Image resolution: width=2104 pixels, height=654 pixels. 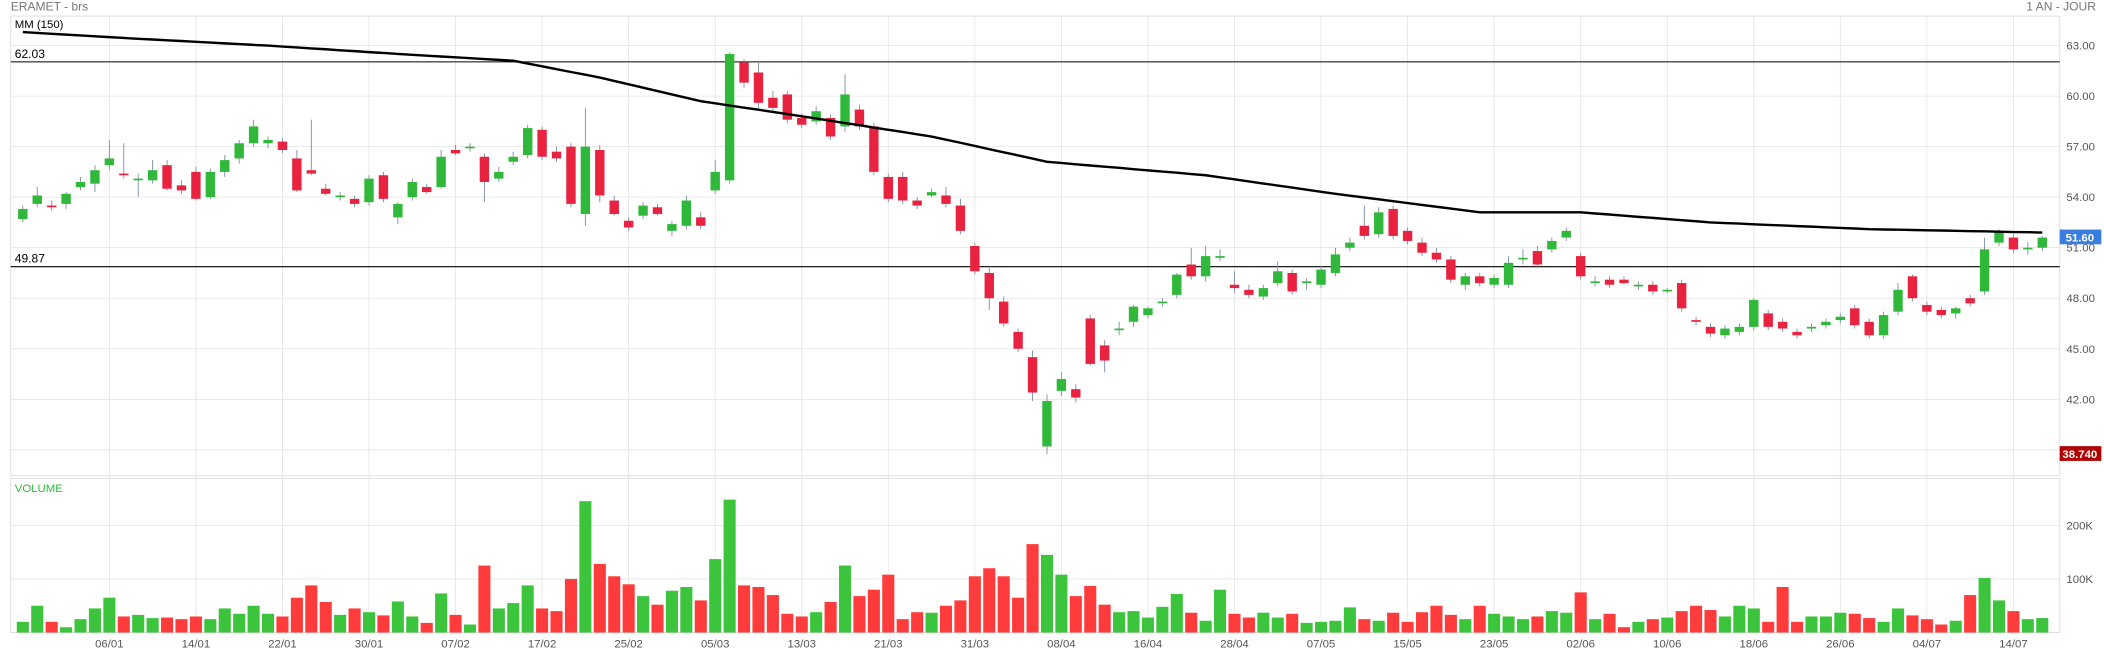 I want to click on x-tick-label: 15/05, so click(x=1407, y=644).